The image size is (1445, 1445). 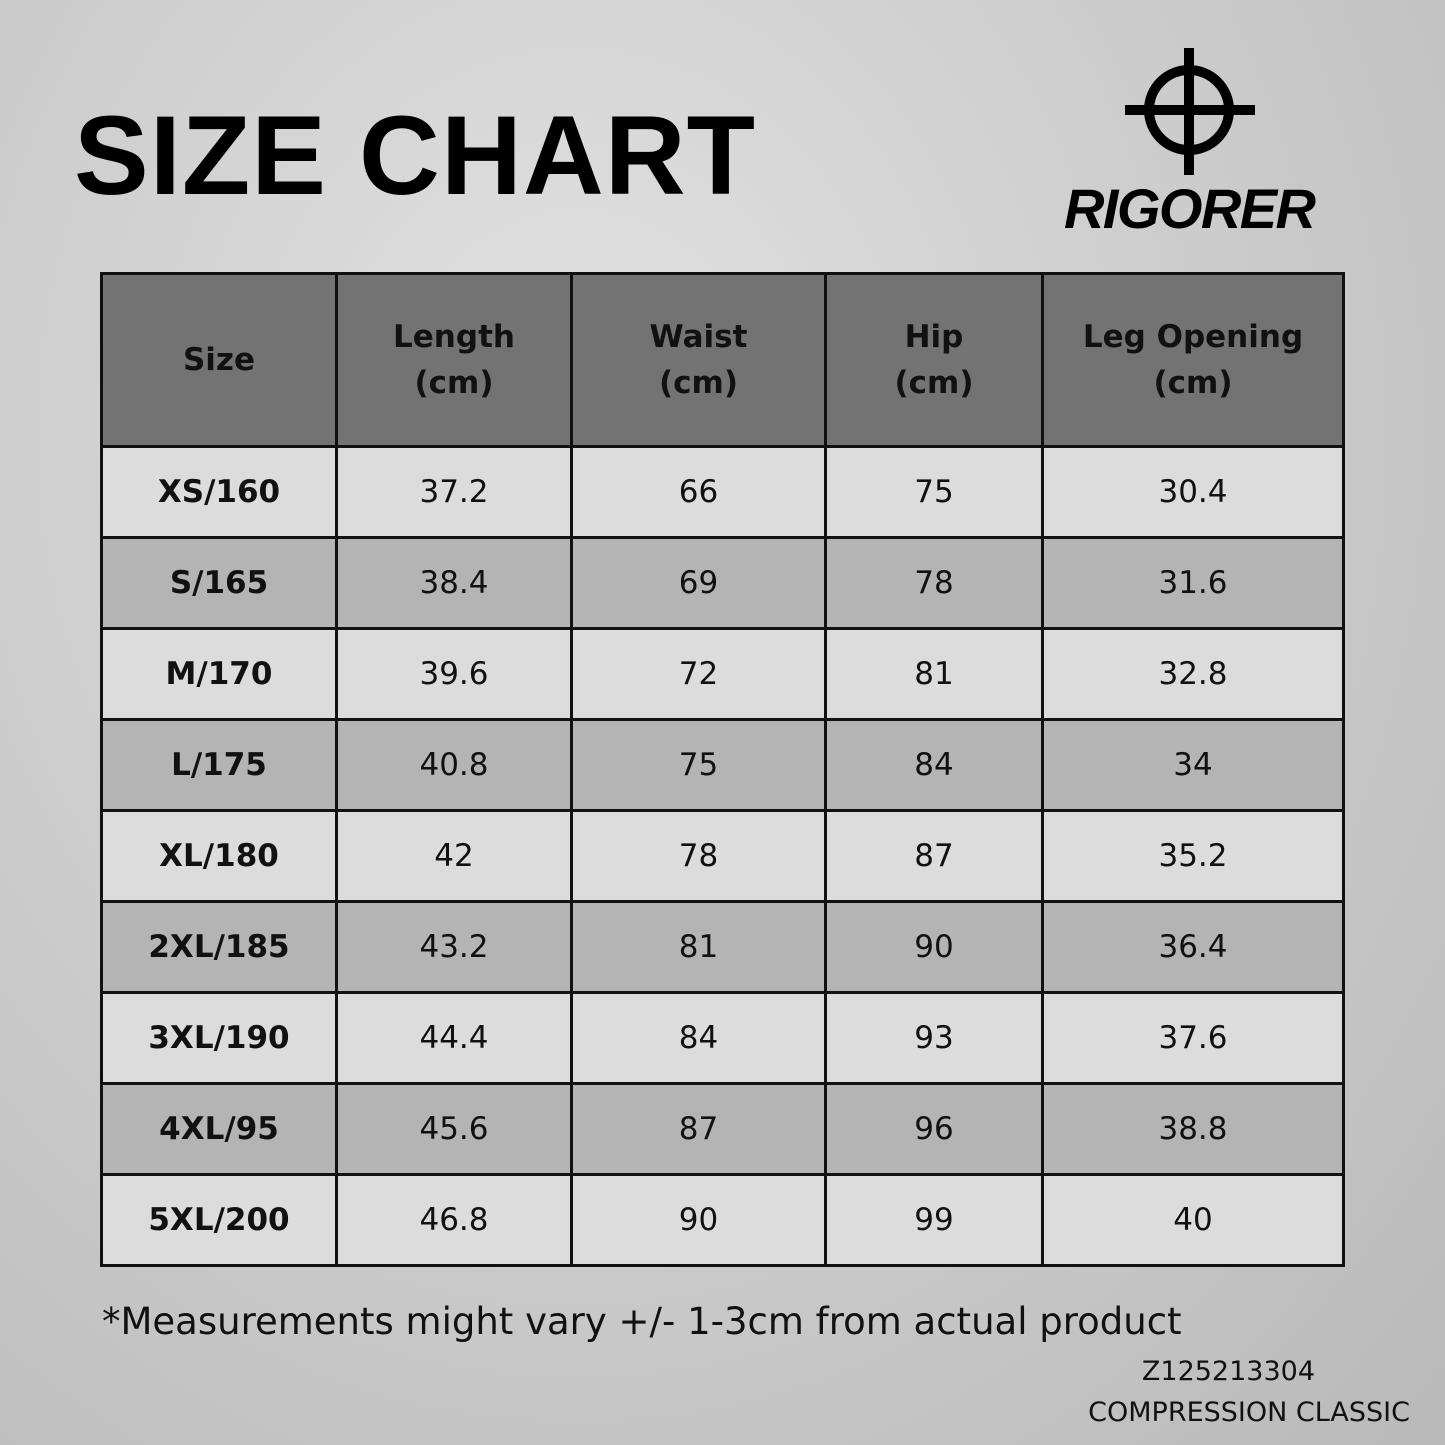 What do you see at coordinates (698, 492) in the screenshot?
I see `value-cell: 66` at bounding box center [698, 492].